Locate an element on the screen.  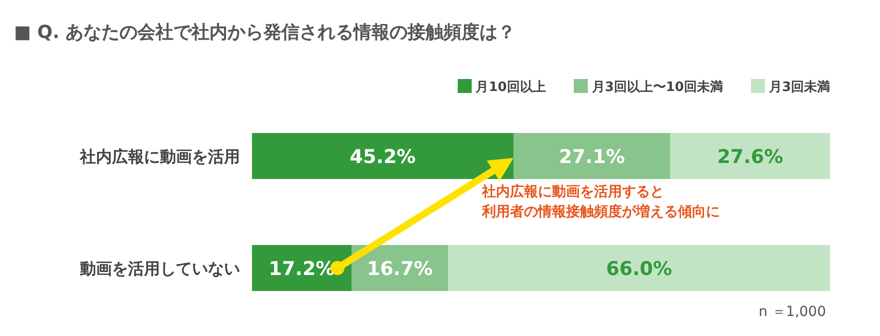
legend-label: 月3回以上〜10回未満 is located at coordinates (656, 87).